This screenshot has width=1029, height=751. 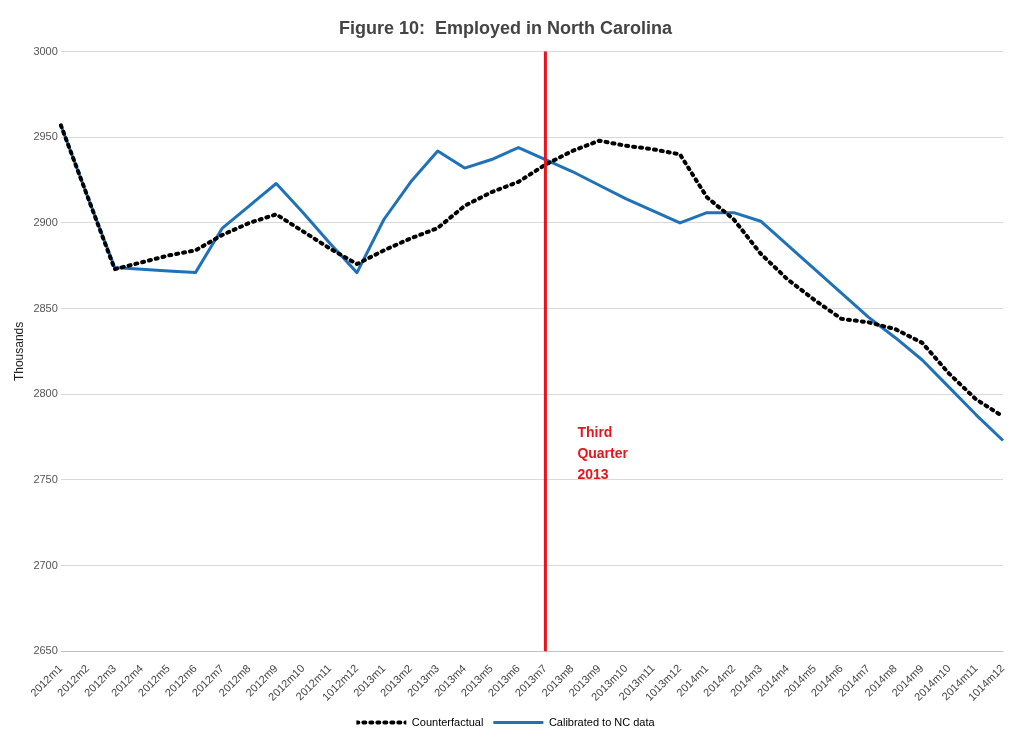 What do you see at coordinates (506, 27) in the screenshot?
I see `chart-title: Figure 10: Employed in North Carolina` at bounding box center [506, 27].